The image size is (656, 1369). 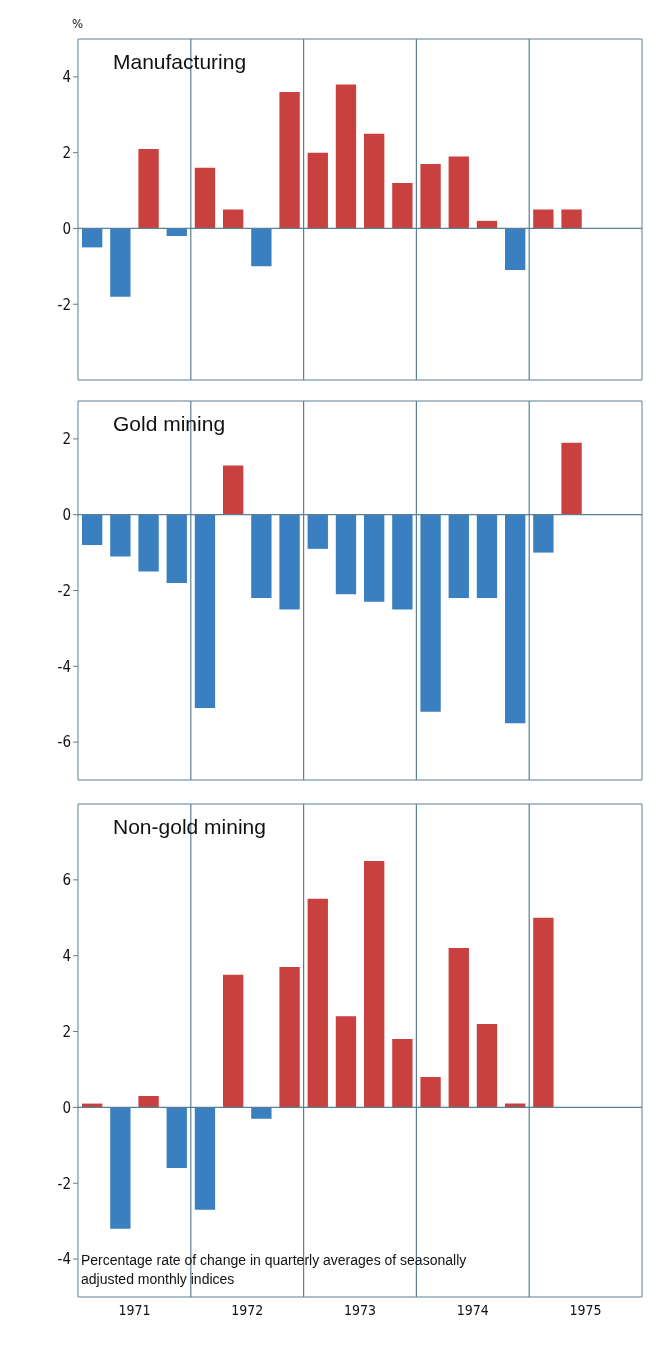 I want to click on y-tick-label: -6, so click(x=64, y=742).